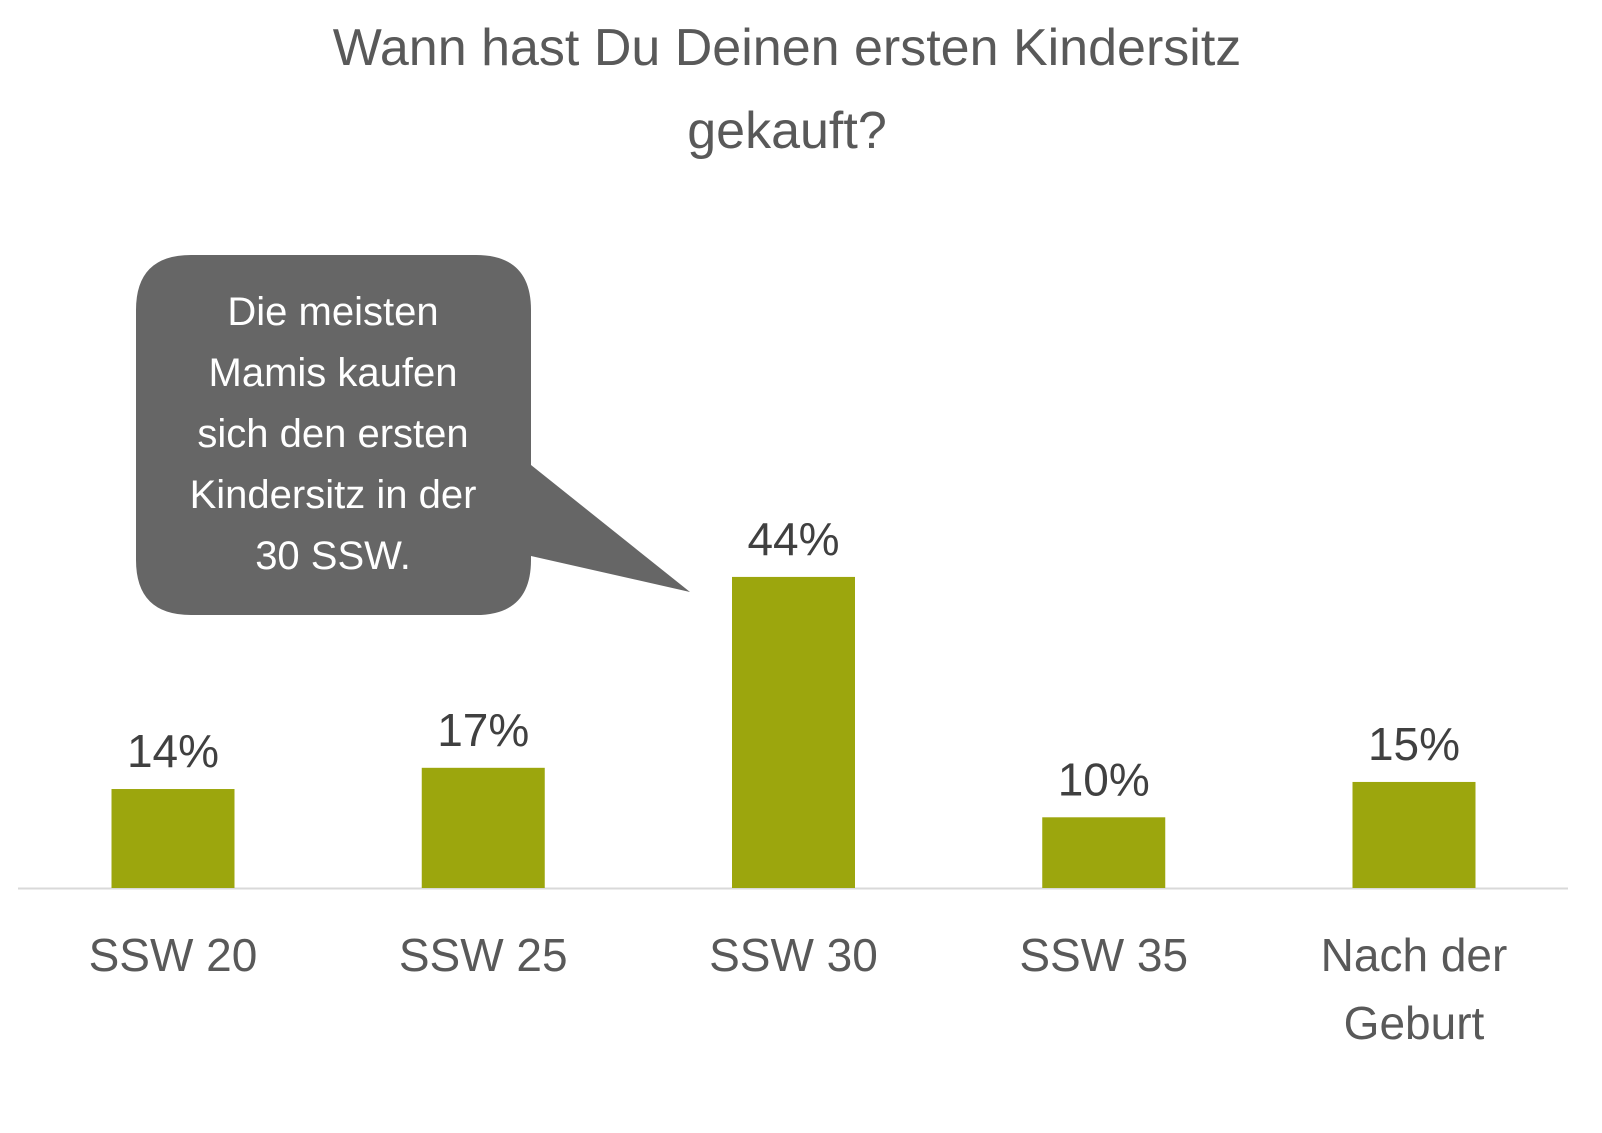  What do you see at coordinates (787, 131) in the screenshot?
I see `chart-title-line: gekauft?` at bounding box center [787, 131].